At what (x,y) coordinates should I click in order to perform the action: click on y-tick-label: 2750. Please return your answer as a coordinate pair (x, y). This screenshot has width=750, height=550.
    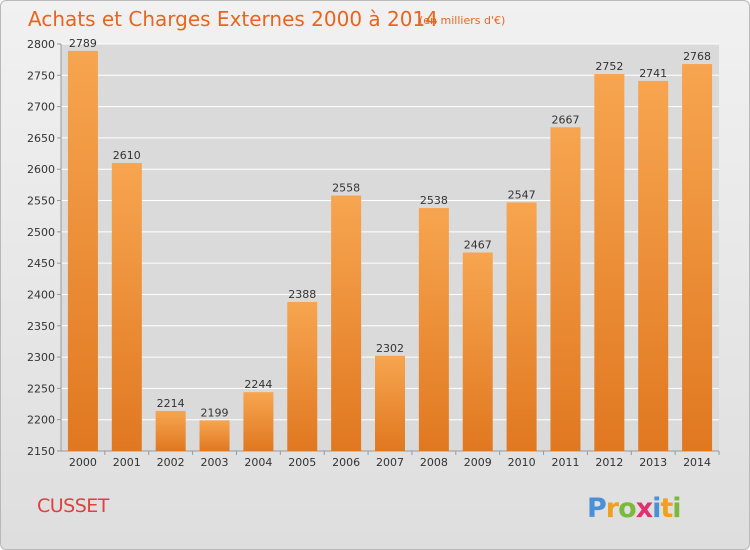
    Looking at the image, I should click on (41, 75).